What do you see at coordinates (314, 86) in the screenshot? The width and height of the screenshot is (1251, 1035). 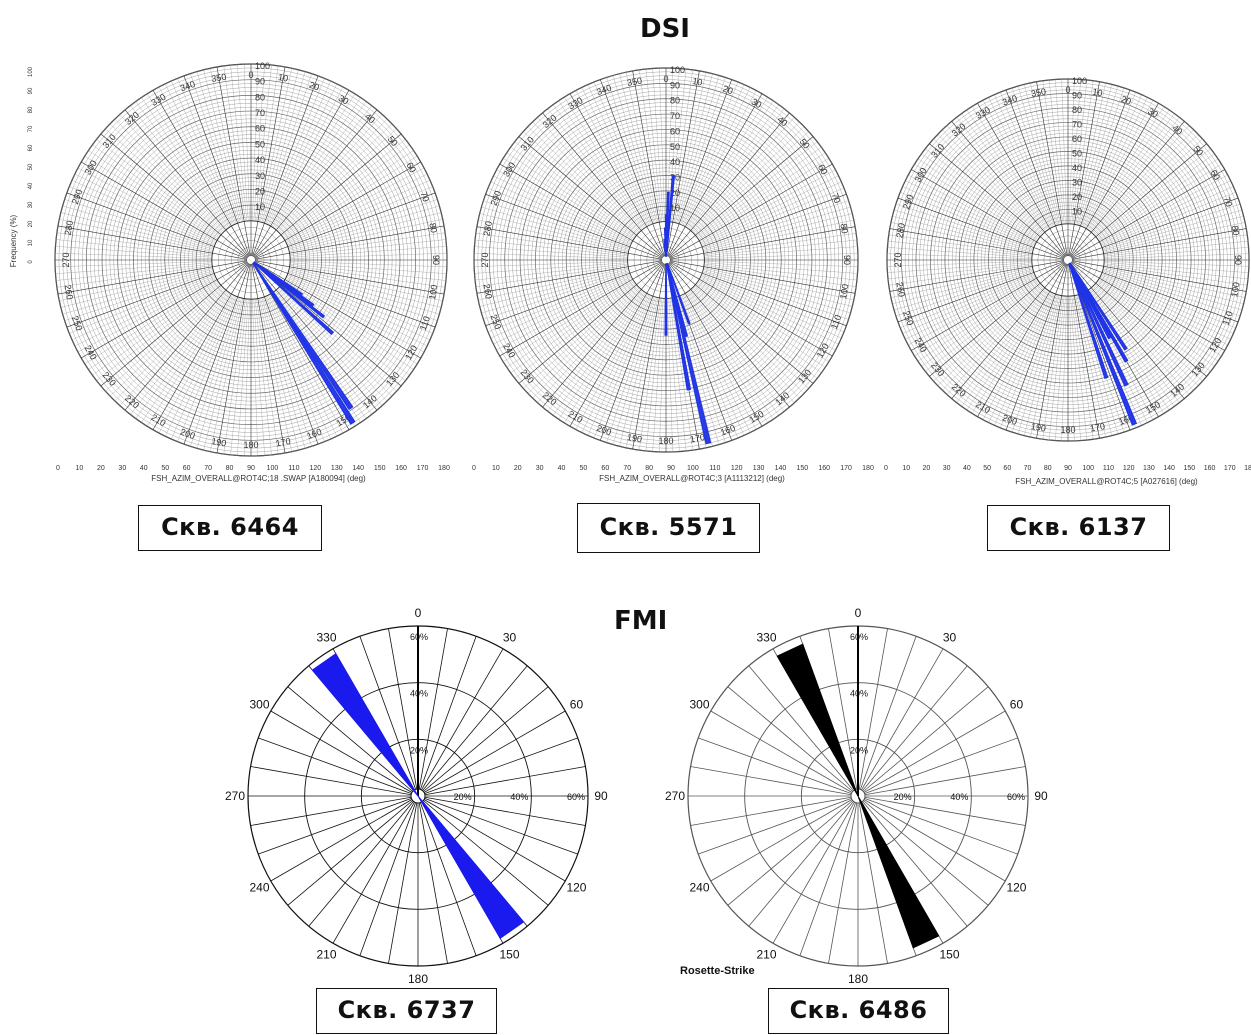 I see `angle-tick-label: 20` at bounding box center [314, 86].